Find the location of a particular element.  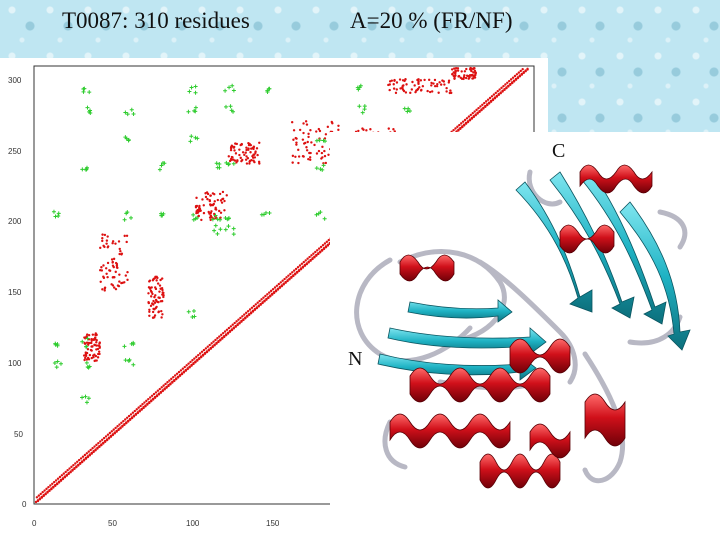

y-tick-label: 150 is located at coordinates (15, 292).